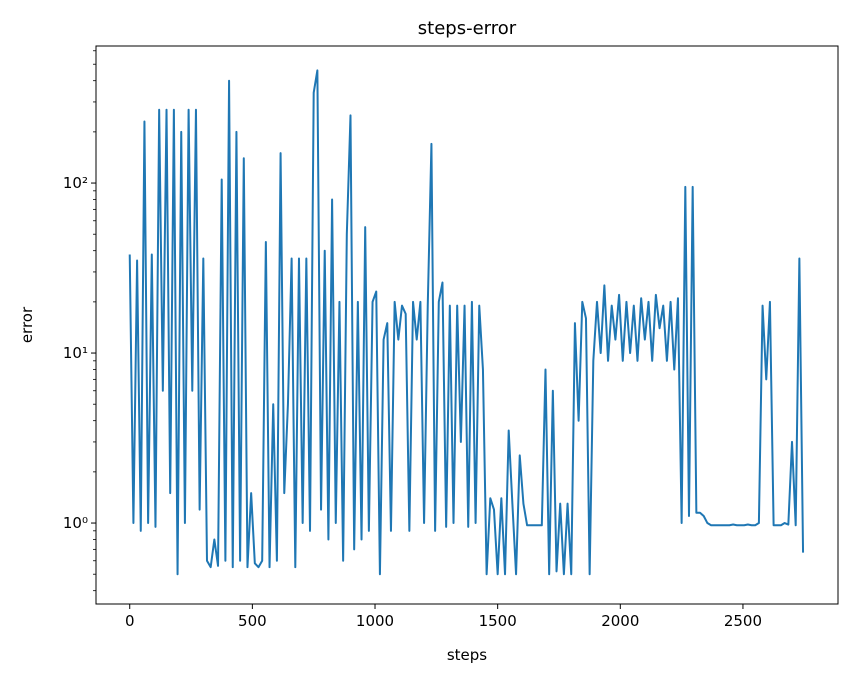 The width and height of the screenshot is (854, 682). What do you see at coordinates (467, 655) in the screenshot?
I see `x-axis-label: steps` at bounding box center [467, 655].